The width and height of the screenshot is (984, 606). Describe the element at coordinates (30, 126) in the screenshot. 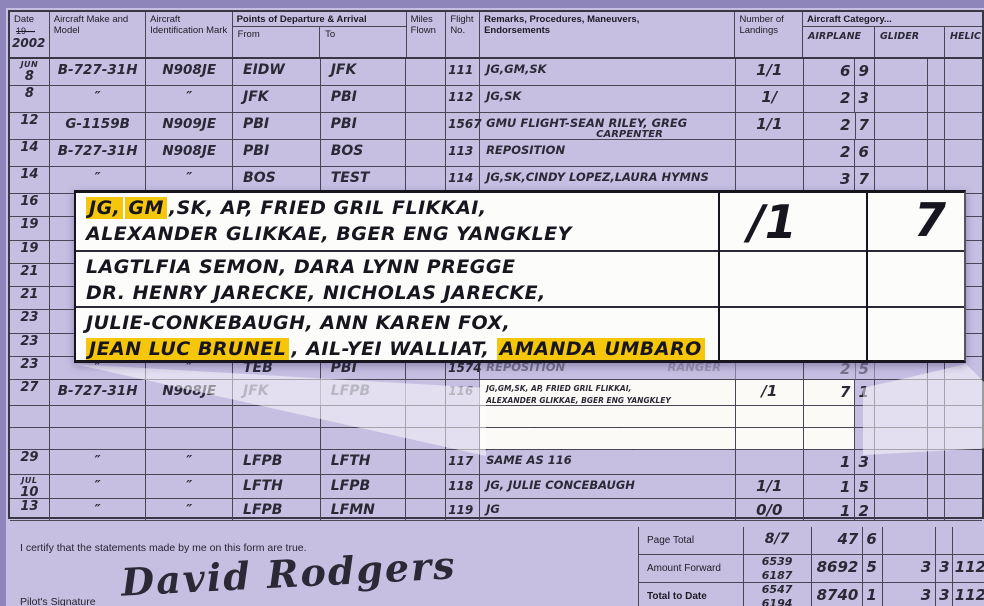

I see `cell-date: 12` at that location.